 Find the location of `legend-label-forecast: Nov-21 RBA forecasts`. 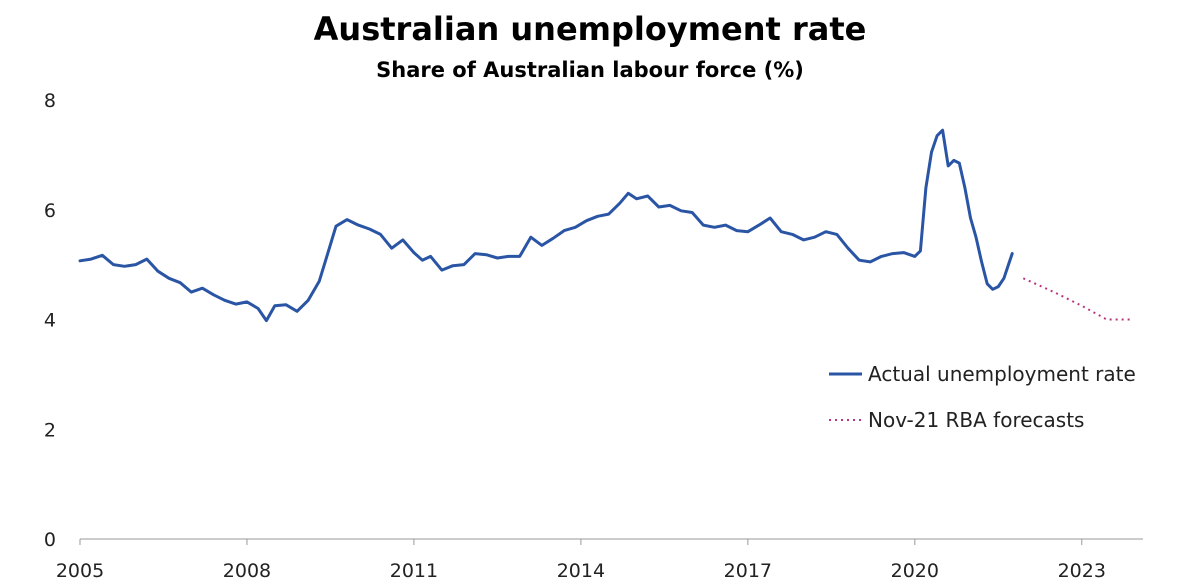

legend-label-forecast: Nov-21 RBA forecasts is located at coordinates (976, 420).